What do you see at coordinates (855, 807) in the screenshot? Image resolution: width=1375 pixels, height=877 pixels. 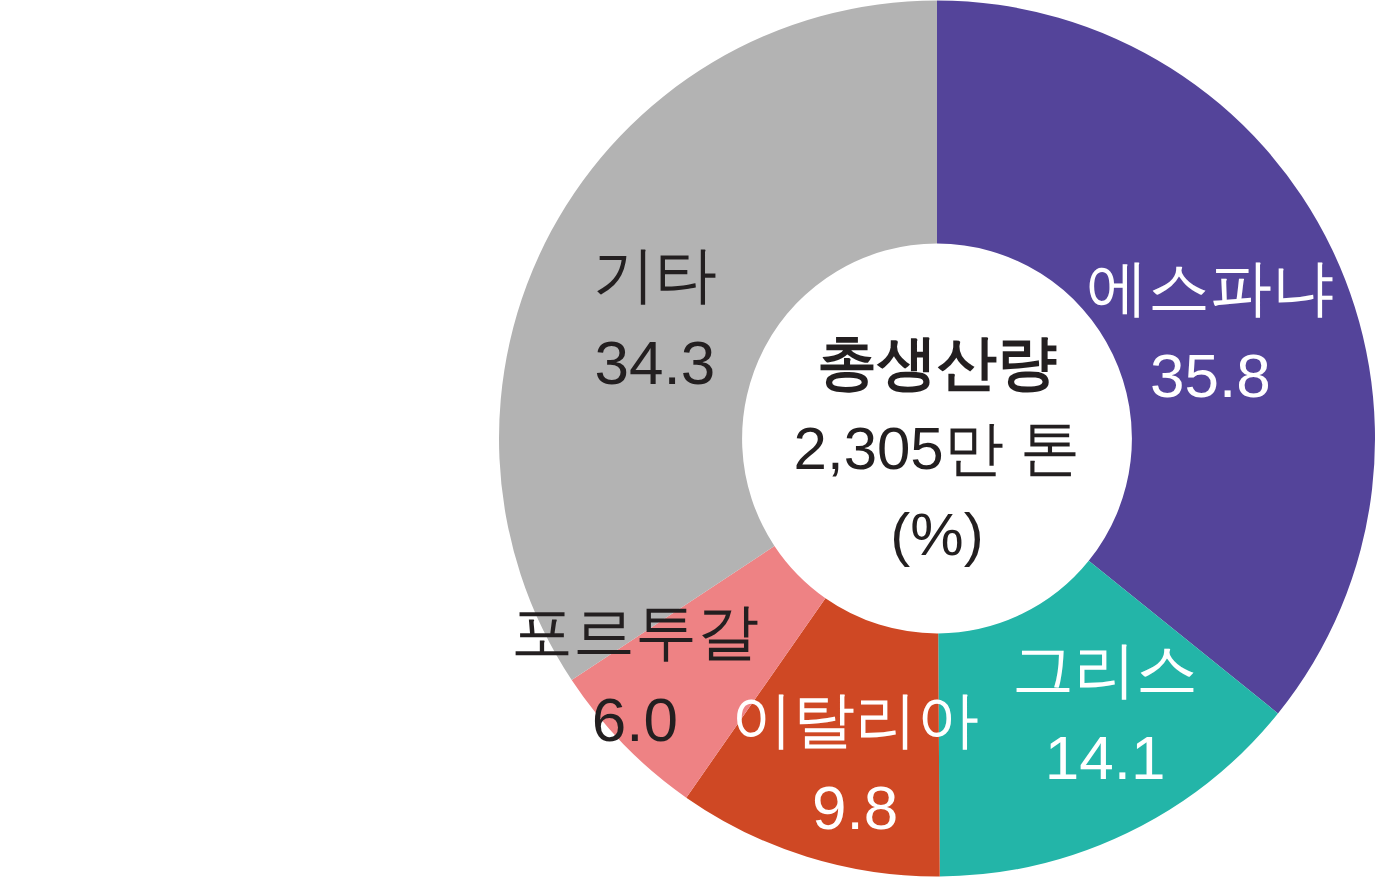 I see `data-label: 9.8` at bounding box center [855, 807].